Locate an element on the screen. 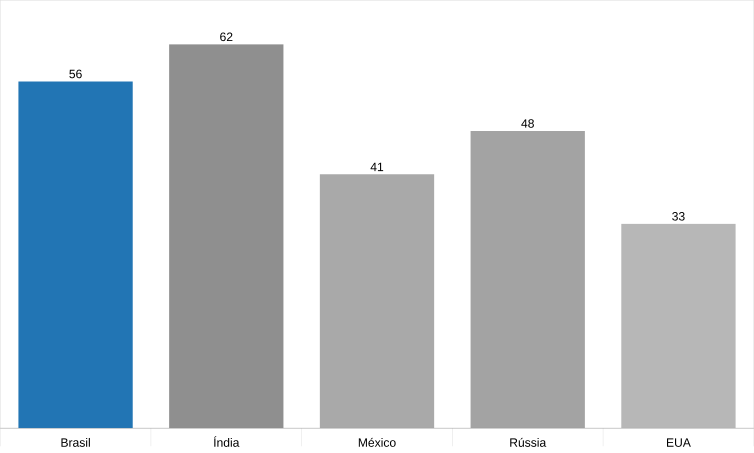 The width and height of the screenshot is (754, 453). x-tick-label: México is located at coordinates (377, 442).